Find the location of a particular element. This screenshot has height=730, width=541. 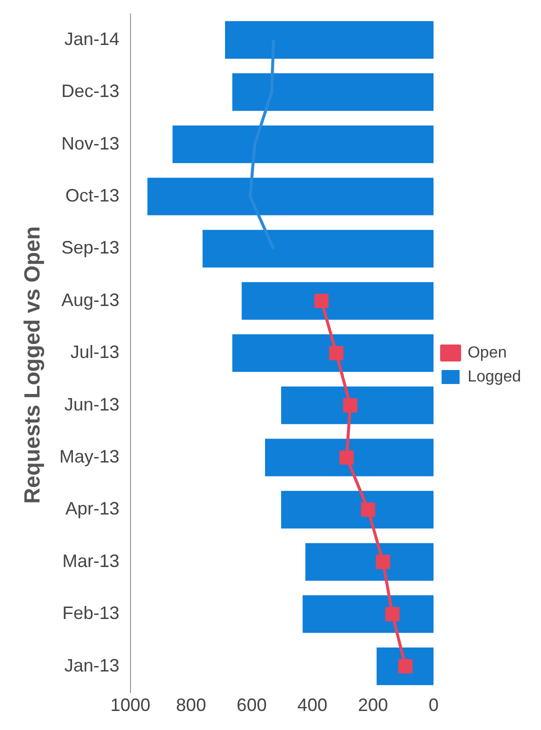

y-tick-label: Aug-13 is located at coordinates (90, 300).